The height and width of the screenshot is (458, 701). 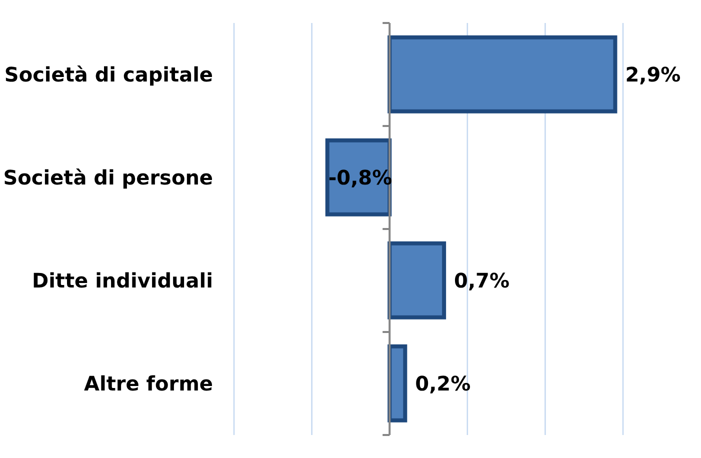 What do you see at coordinates (108, 74) in the screenshot?
I see `y-tick-label: Società di capitale` at bounding box center [108, 74].